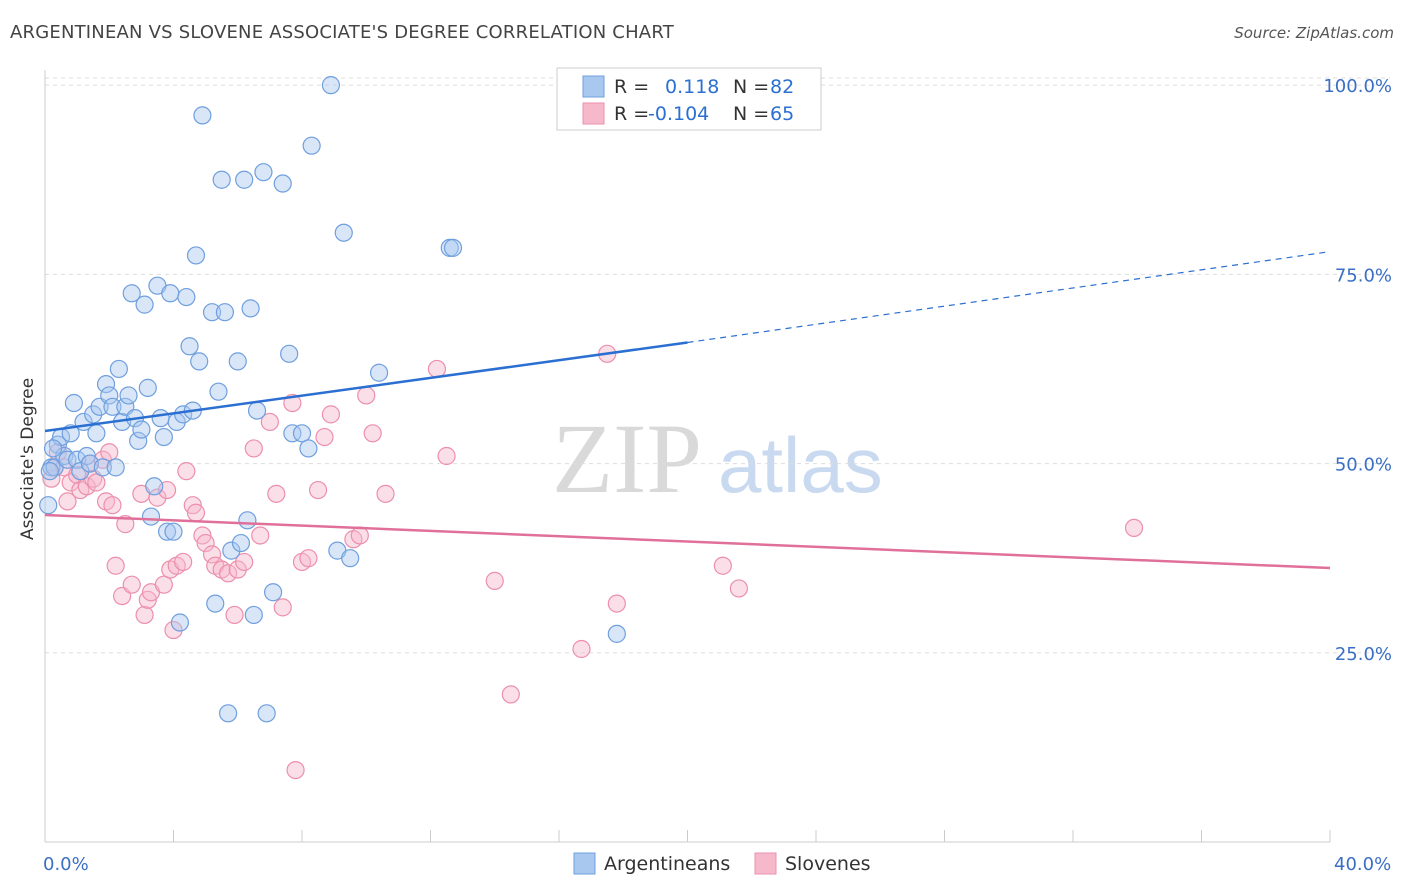  Describe the element at coordinates (593, 86) in the screenshot. I see `legend-swatch-argentineans` at that location.